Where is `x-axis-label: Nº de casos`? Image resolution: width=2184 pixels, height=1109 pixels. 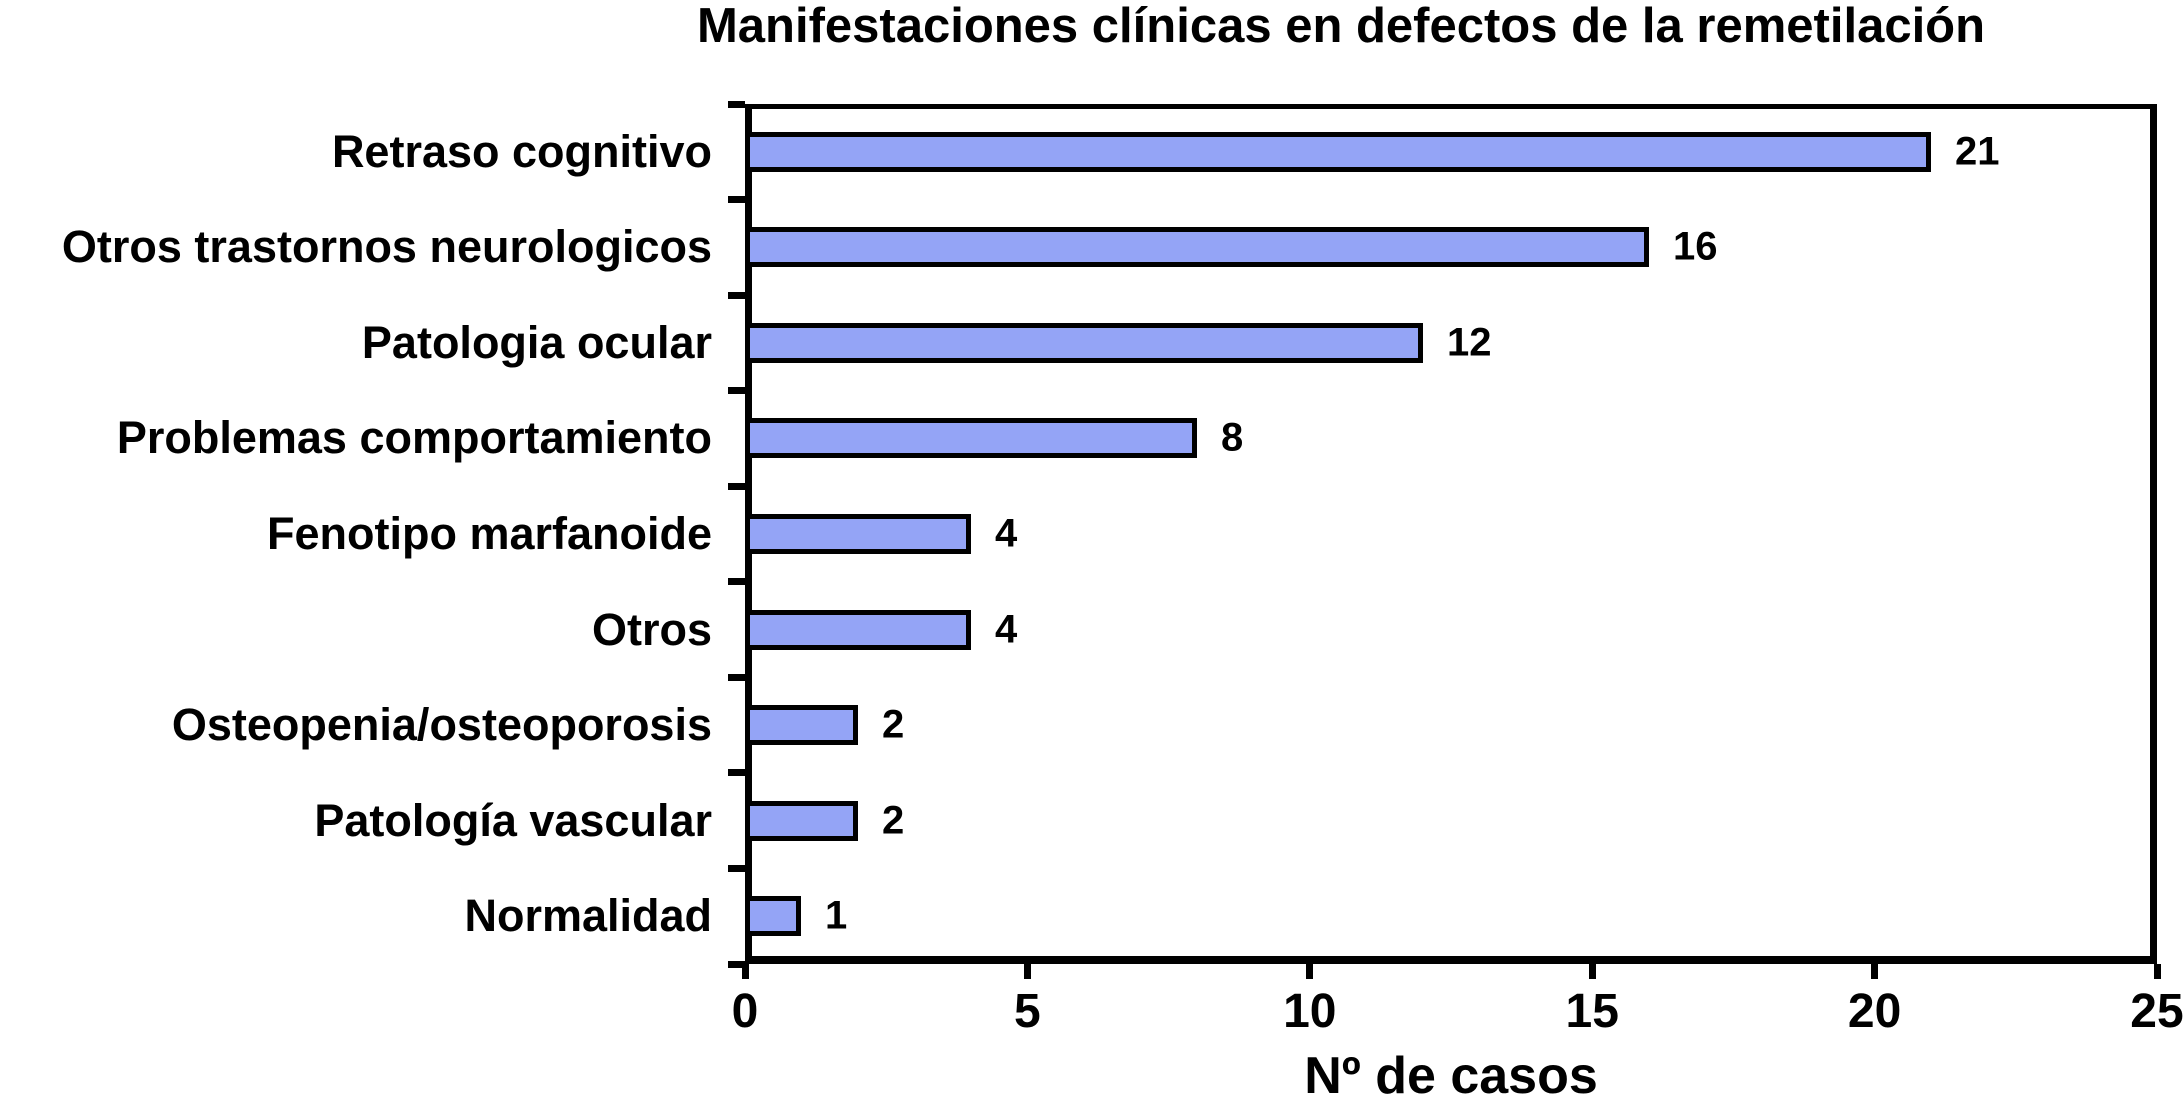
x-axis-label: Nº de casos is located at coordinates (1451, 1076).